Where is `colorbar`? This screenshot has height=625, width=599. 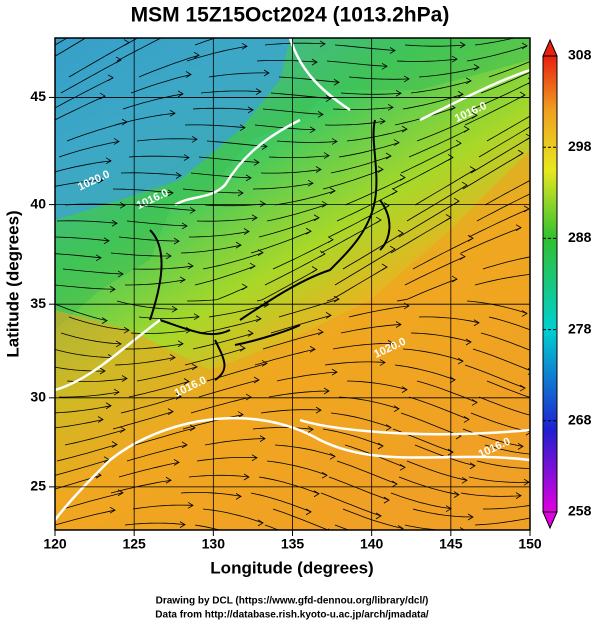 colorbar is located at coordinates (550, 284).